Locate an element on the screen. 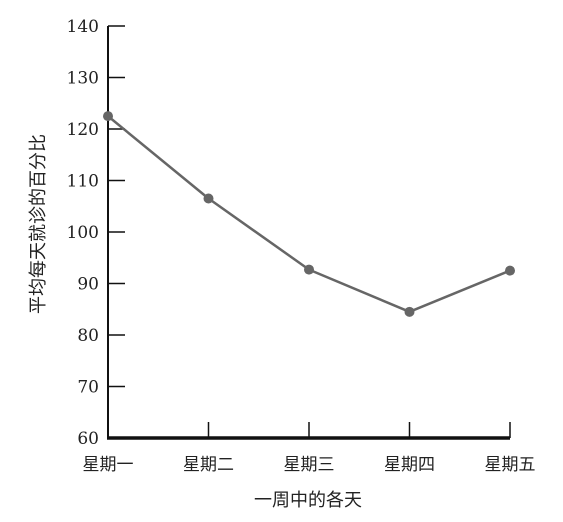  y-tick-label: 90 is located at coordinates (88, 285).